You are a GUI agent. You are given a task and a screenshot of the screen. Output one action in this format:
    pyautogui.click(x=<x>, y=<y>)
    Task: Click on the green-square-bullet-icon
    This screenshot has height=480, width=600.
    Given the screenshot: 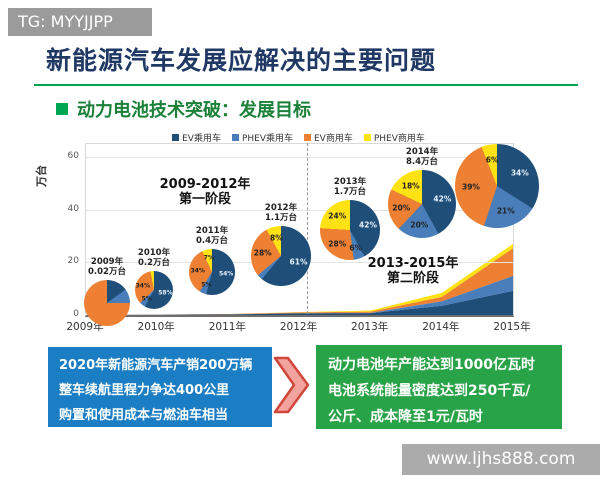 What is the action you would take?
    pyautogui.click(x=62, y=109)
    